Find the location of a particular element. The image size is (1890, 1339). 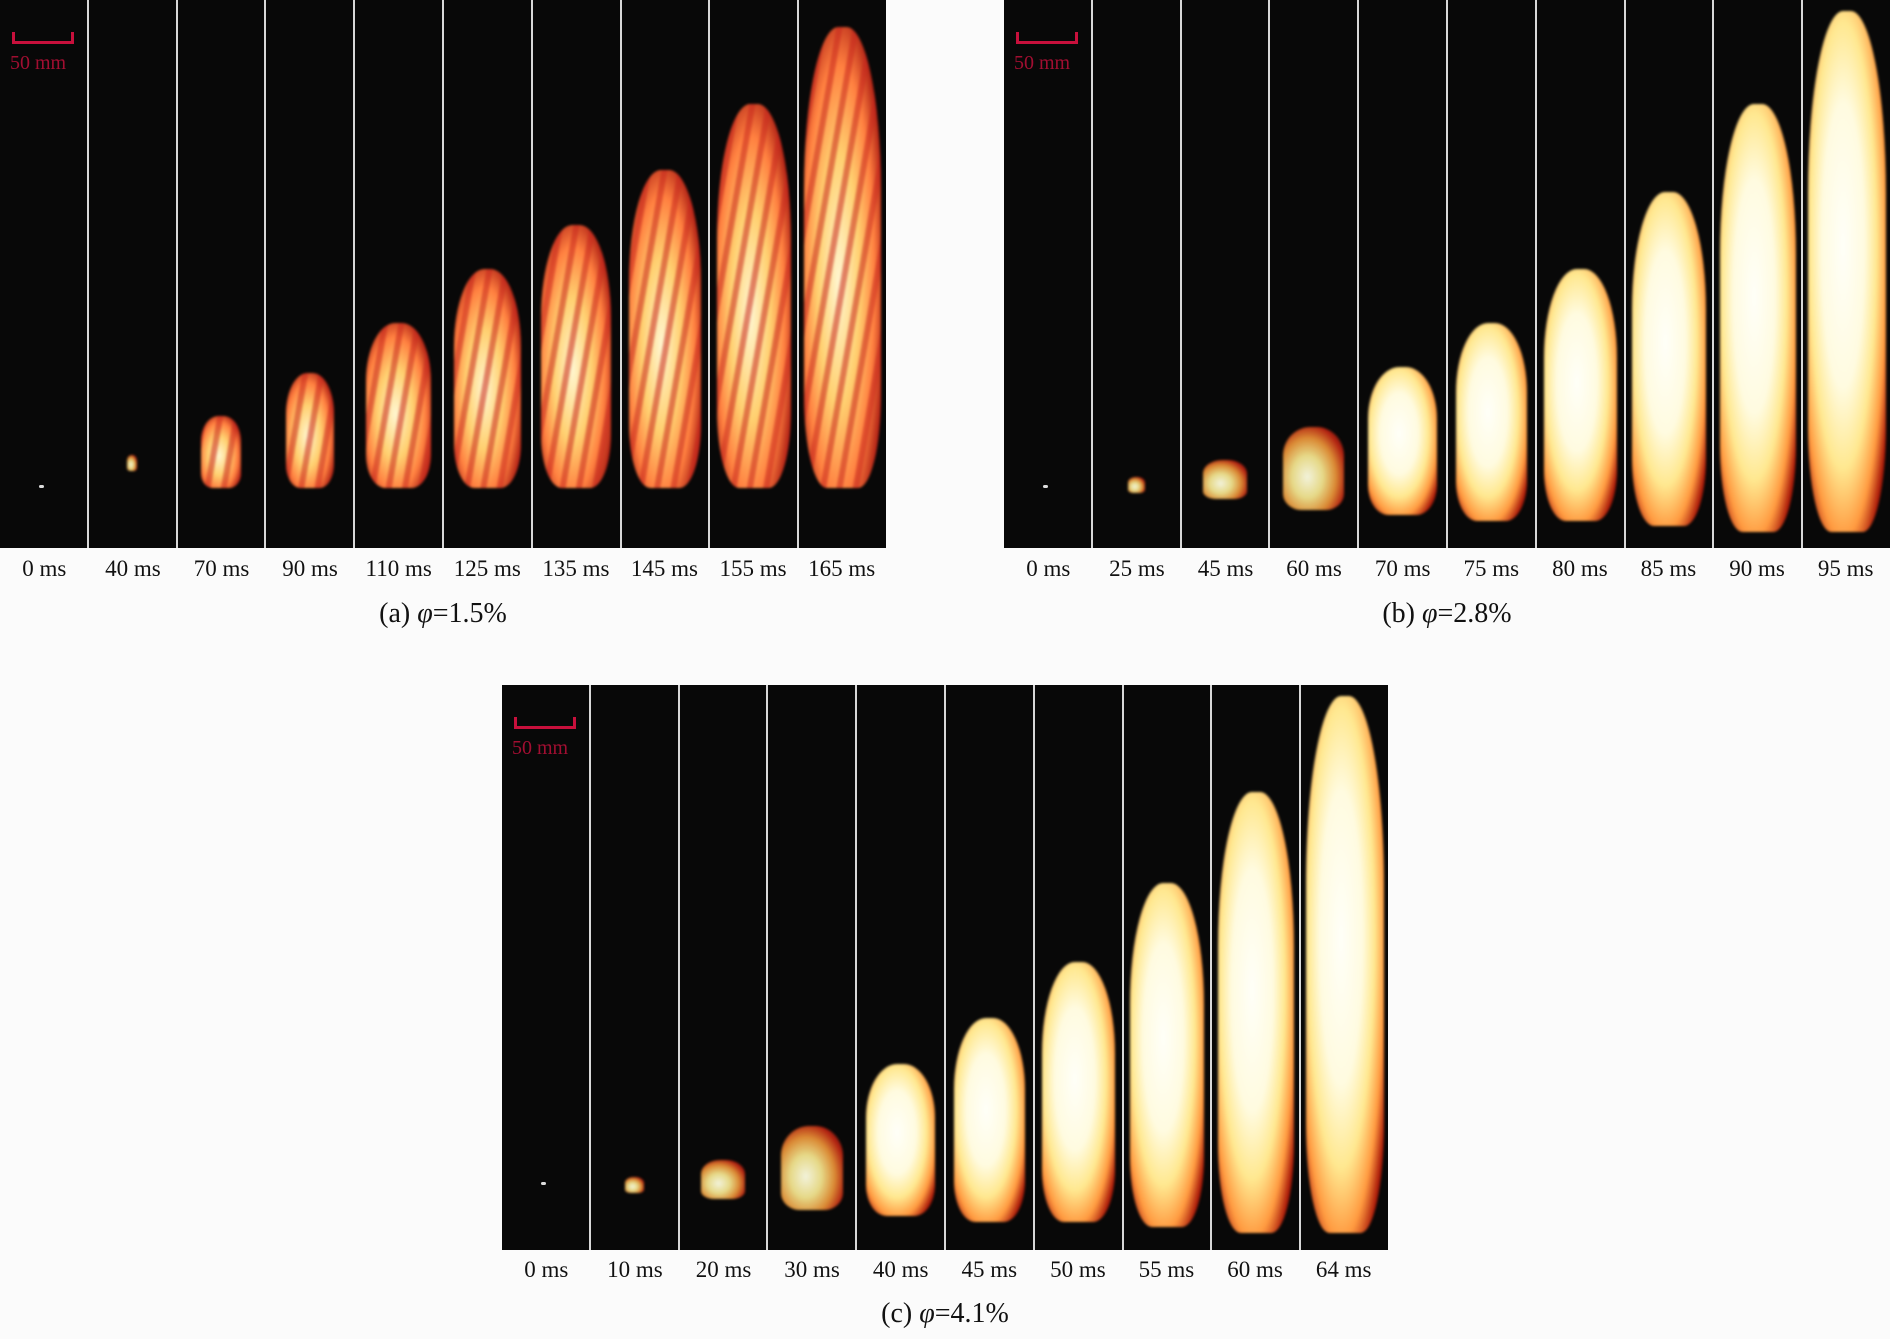

frame-time-label: 145 ms is located at coordinates (664, 568).